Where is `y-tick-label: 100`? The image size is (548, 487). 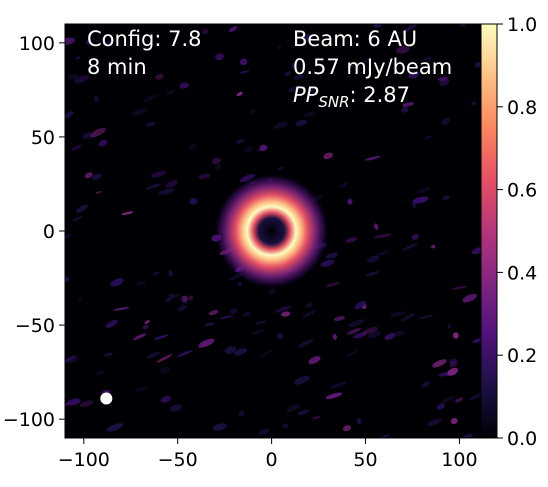
y-tick-label: 100 is located at coordinates (37, 44).